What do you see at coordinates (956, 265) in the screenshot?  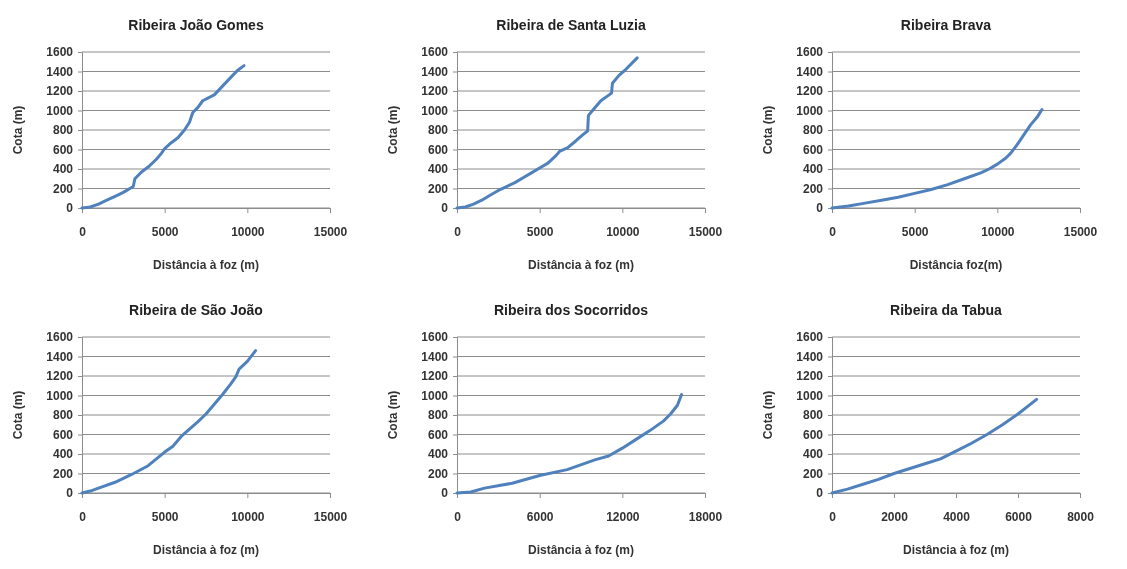 I see `x-axis-title: Distância foz(m)` at bounding box center [956, 265].